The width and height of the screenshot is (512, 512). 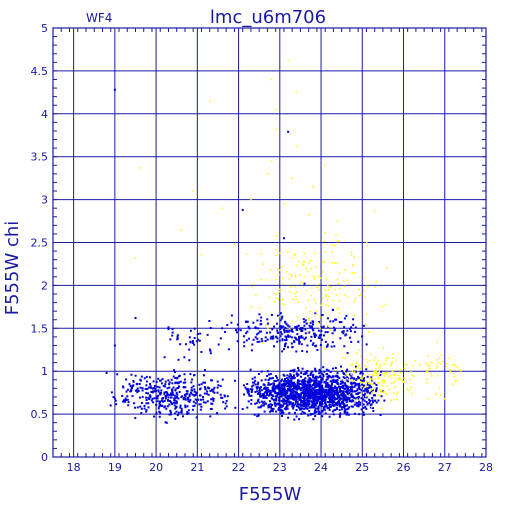 I want to click on y-axis-title: F555W chi, so click(x=12, y=268).